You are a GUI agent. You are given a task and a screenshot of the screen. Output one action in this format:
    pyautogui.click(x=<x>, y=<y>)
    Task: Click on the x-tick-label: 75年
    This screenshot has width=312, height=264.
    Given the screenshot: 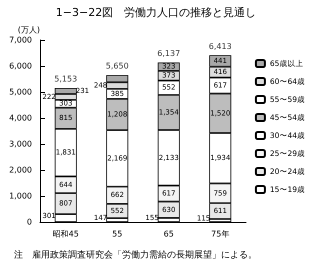 What is the action you would take?
    pyautogui.click(x=220, y=234)
    